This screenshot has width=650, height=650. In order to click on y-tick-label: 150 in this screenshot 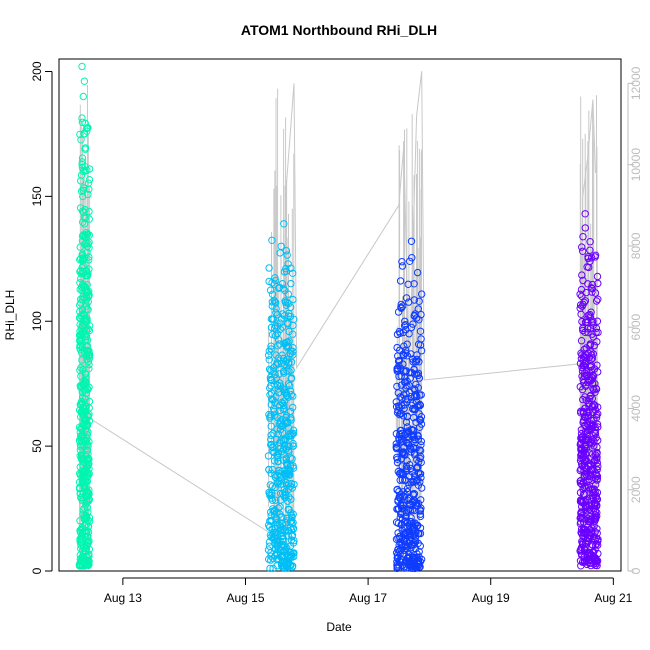, I will do `click(37, 196)`.